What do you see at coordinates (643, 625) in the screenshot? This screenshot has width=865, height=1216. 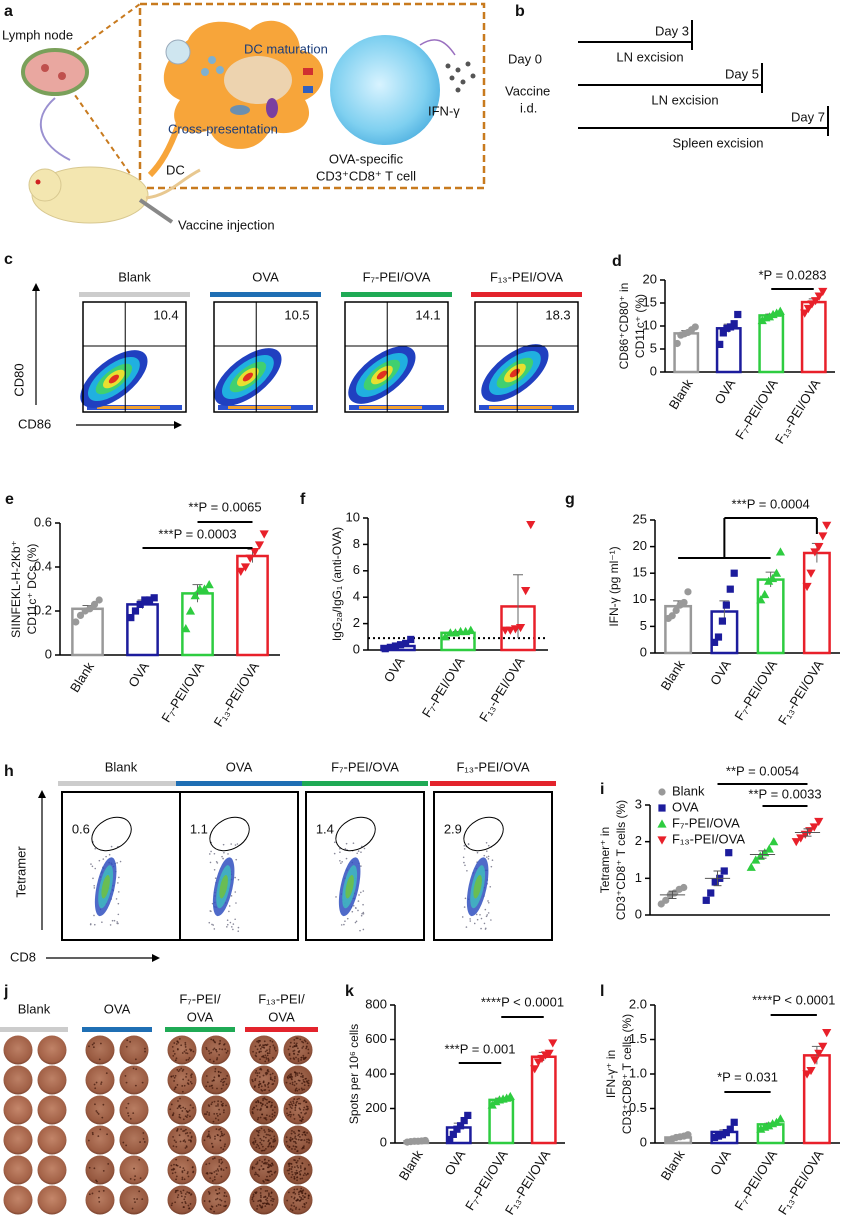 I see `y-tick-label: 5` at bounding box center [643, 625].